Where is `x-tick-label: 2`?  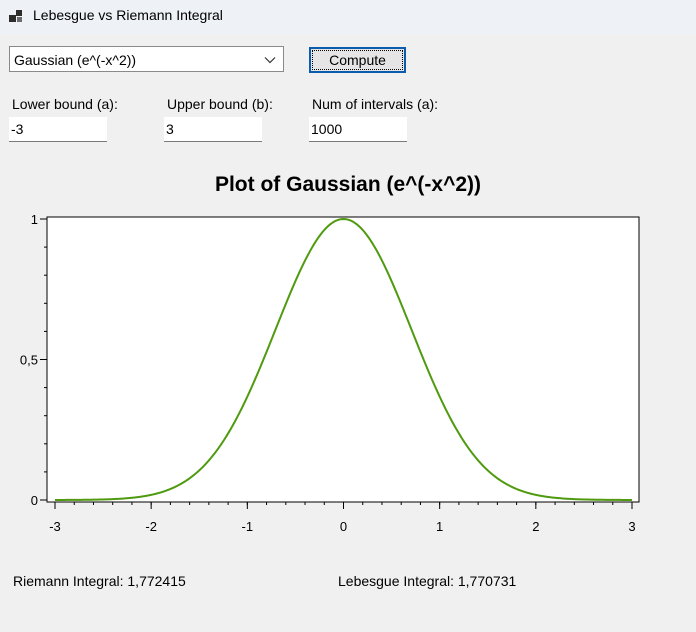
x-tick-label: 2 is located at coordinates (535, 526).